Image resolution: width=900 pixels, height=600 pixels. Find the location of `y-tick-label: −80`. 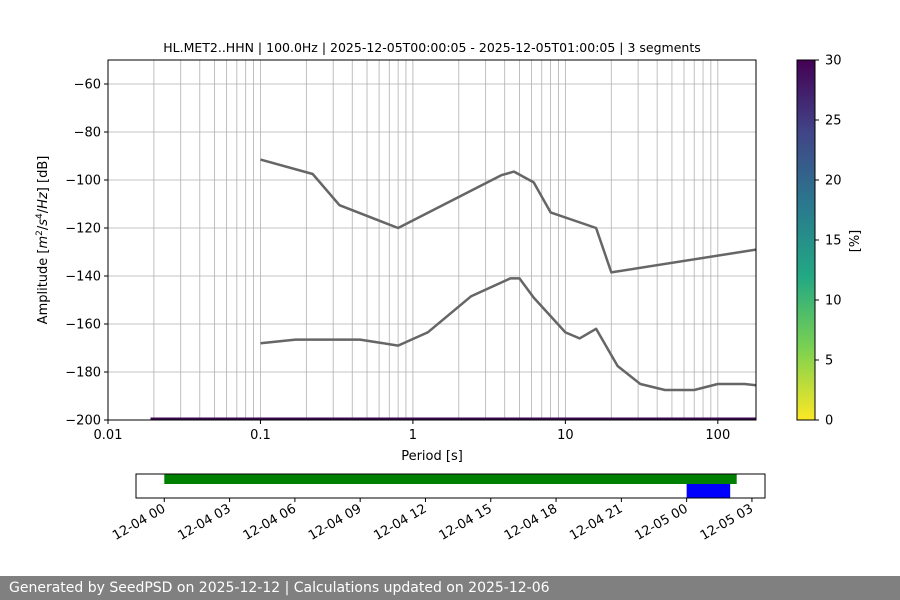

y-tick-label: −80 is located at coordinates (87, 133).